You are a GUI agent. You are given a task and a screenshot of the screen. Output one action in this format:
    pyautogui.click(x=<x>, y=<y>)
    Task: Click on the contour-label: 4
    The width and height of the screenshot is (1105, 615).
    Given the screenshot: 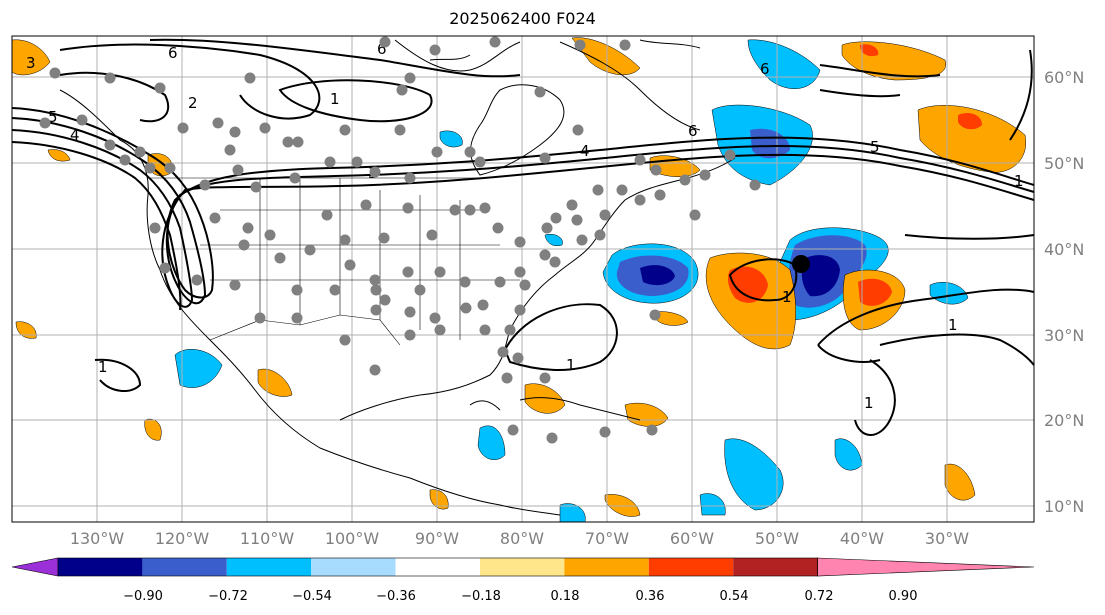 What is the action you would take?
    pyautogui.click(x=75, y=135)
    